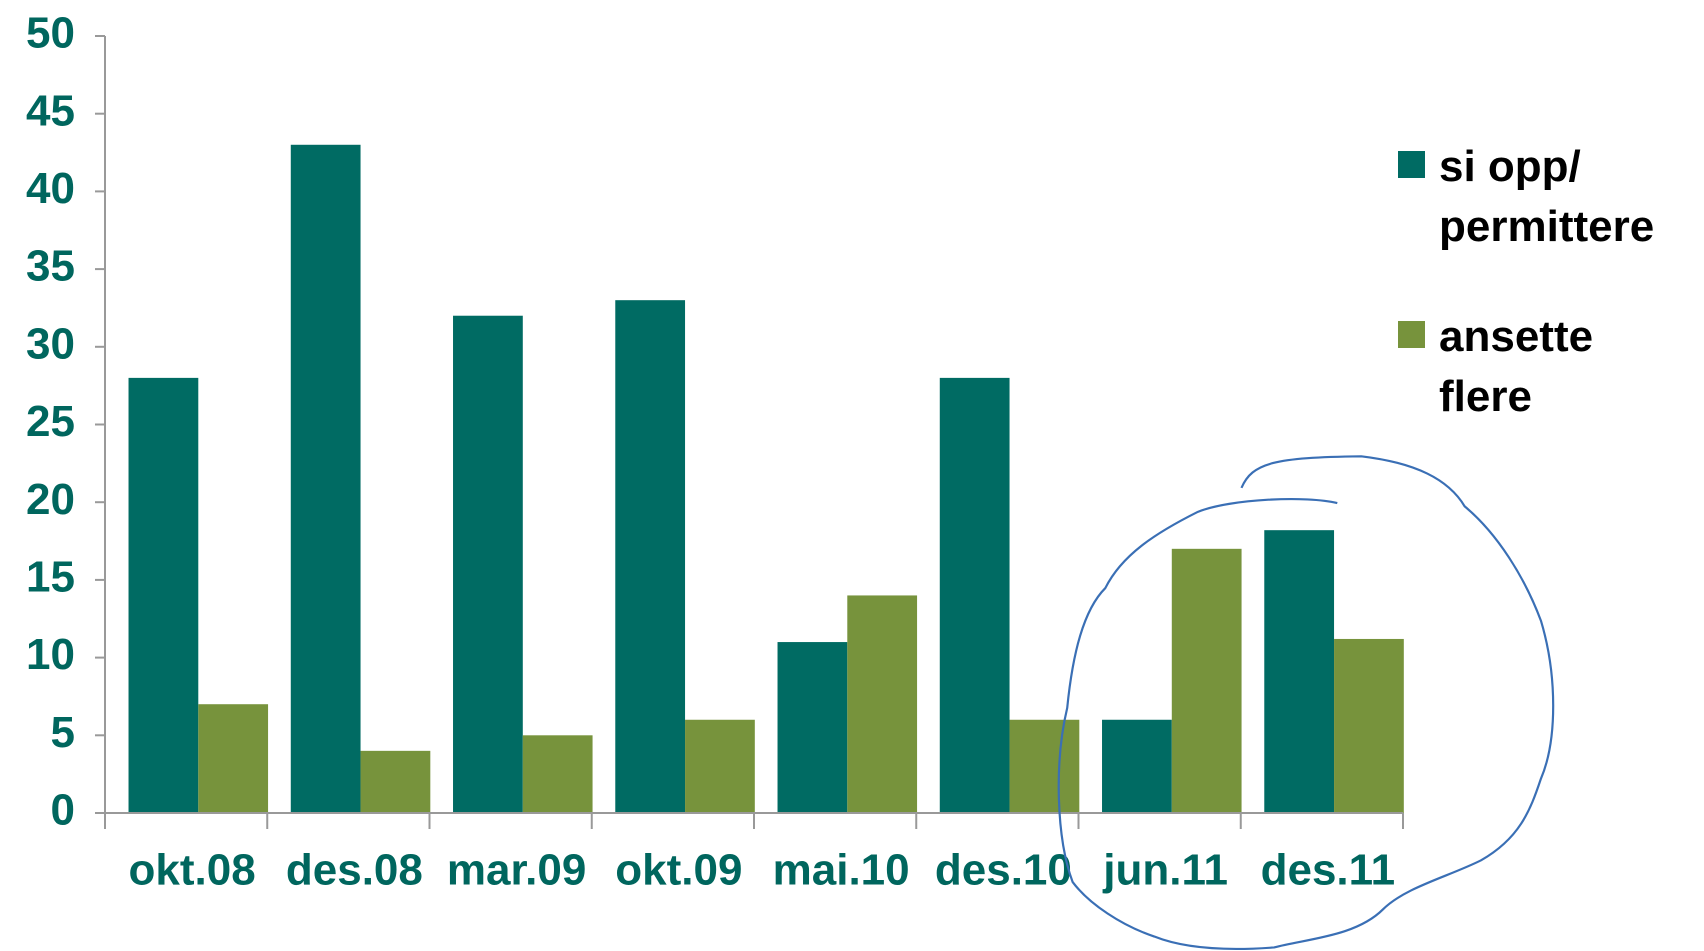 The image size is (1704, 951). Describe the element at coordinates (678, 870) in the screenshot. I see `x-tick-label: okt.09` at that location.